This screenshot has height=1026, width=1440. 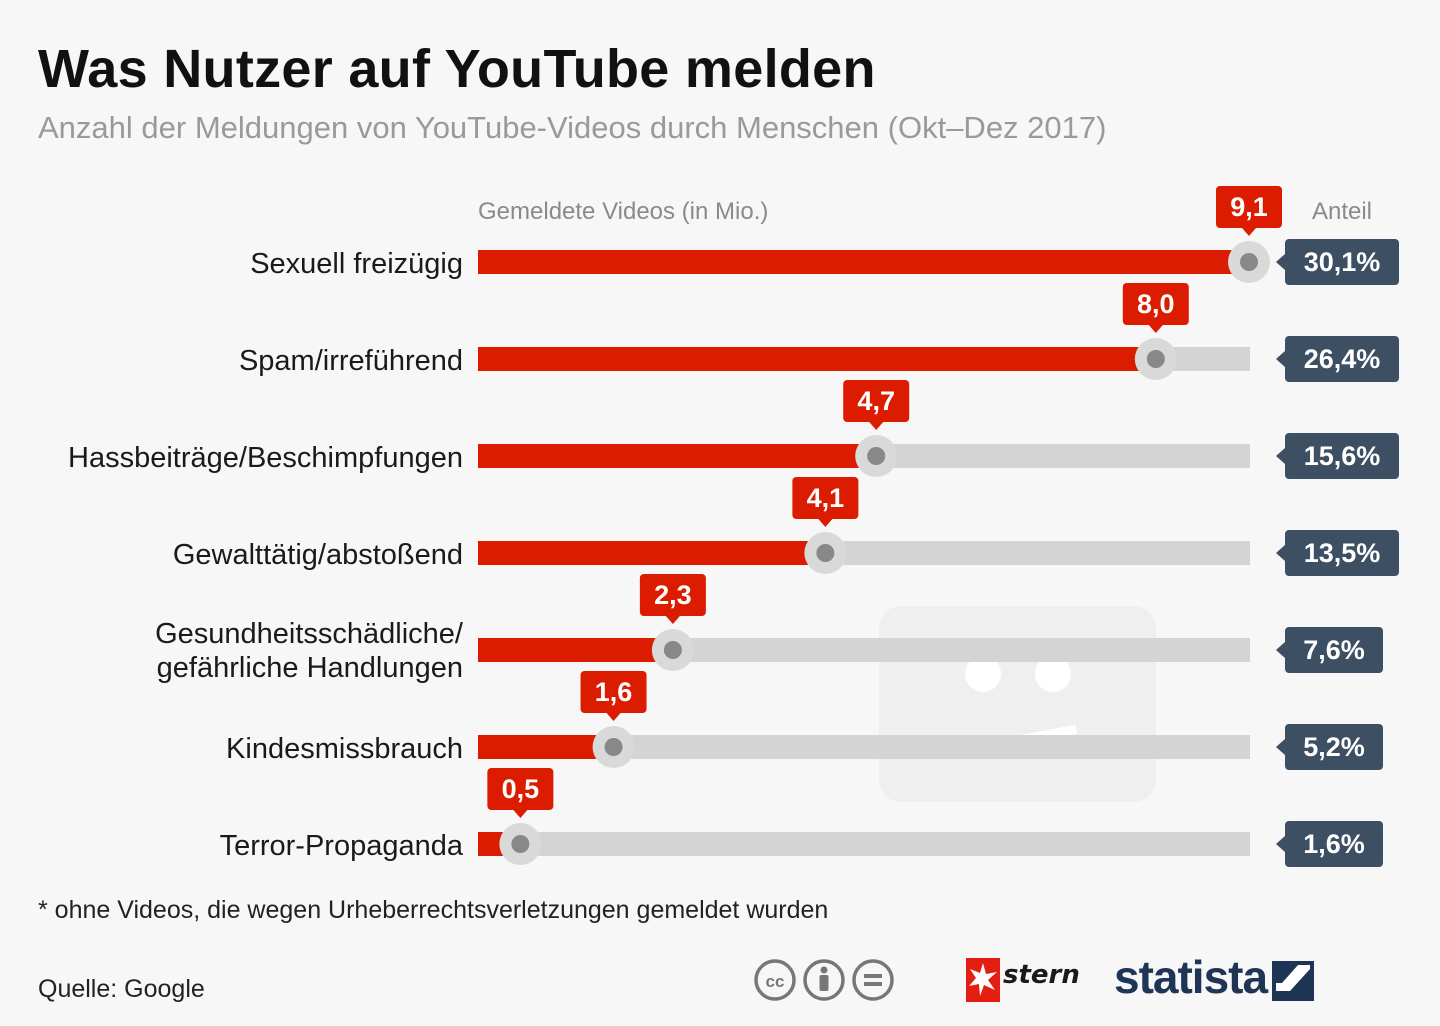 I want to click on statista-mark-icon, so click(x=1293, y=981).